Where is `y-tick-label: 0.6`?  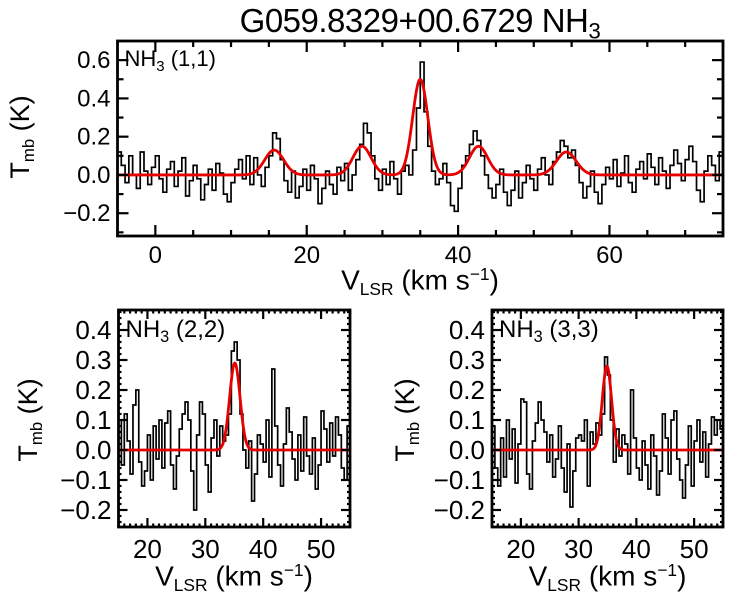 y-tick-label: 0.6 is located at coordinates (93, 60).